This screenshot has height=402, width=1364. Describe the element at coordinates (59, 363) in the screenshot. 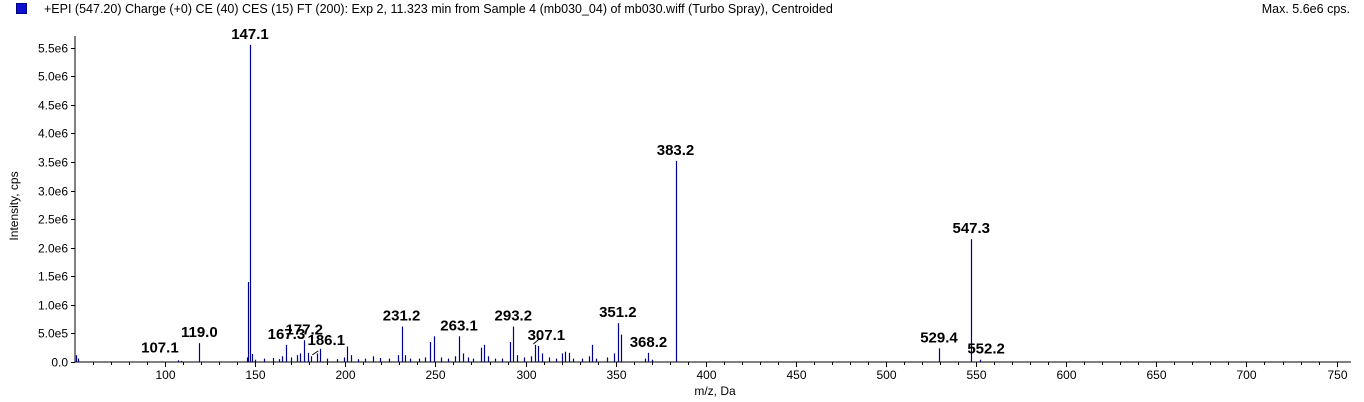

I see `y-tick-label: 0.0` at that location.